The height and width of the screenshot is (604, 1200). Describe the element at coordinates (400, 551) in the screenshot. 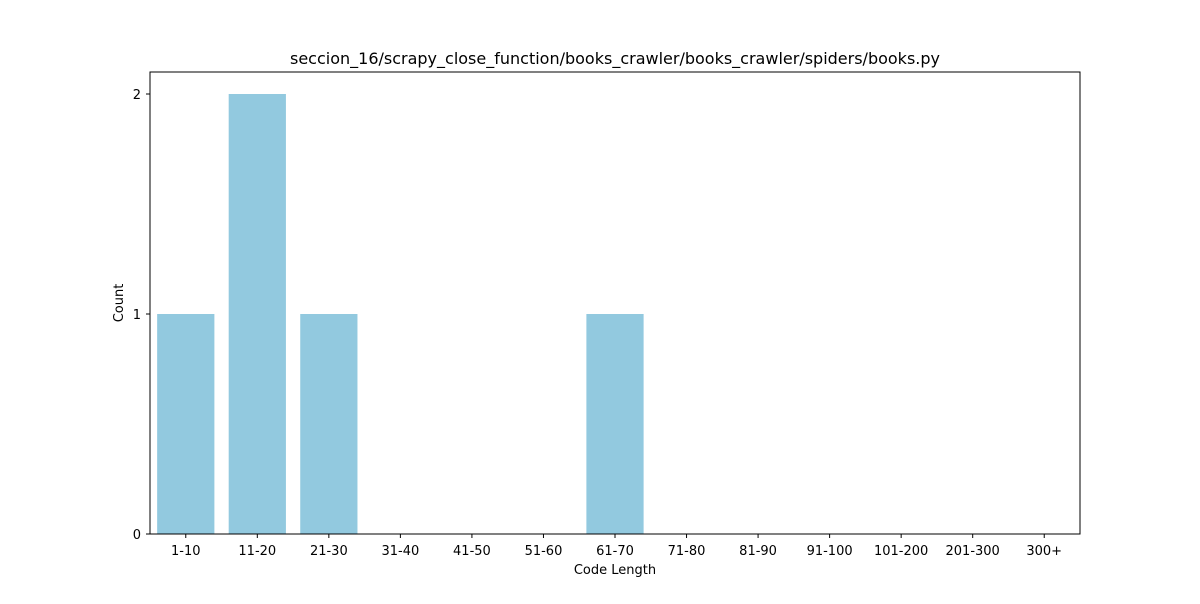

I see `x-tick-label-31-40: 31-40` at that location.